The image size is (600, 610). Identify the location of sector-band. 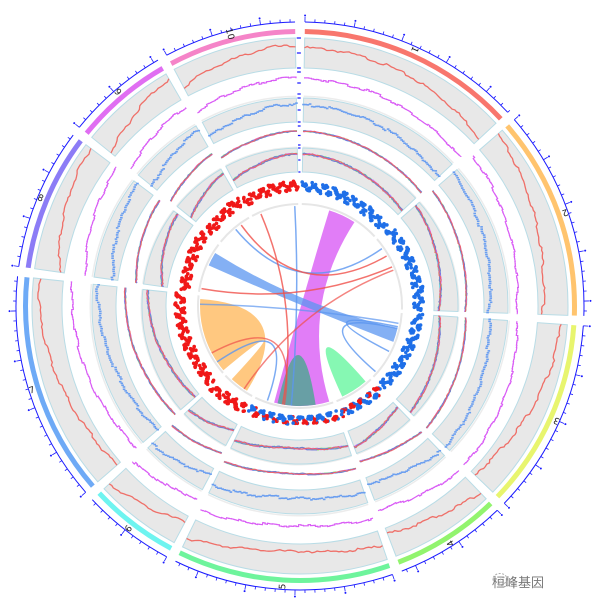
(58, 382).